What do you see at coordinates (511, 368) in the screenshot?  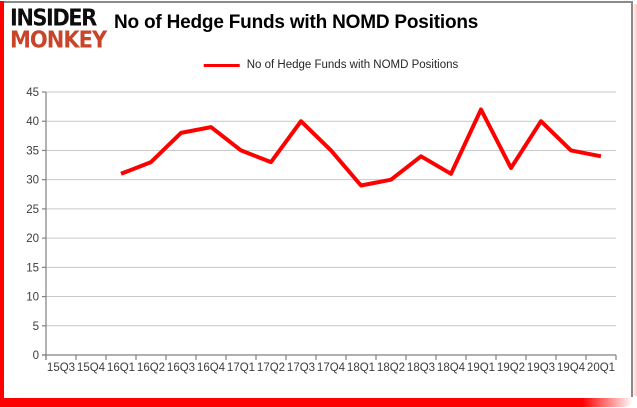 I see `x-tick-label: 19Q2` at bounding box center [511, 368].